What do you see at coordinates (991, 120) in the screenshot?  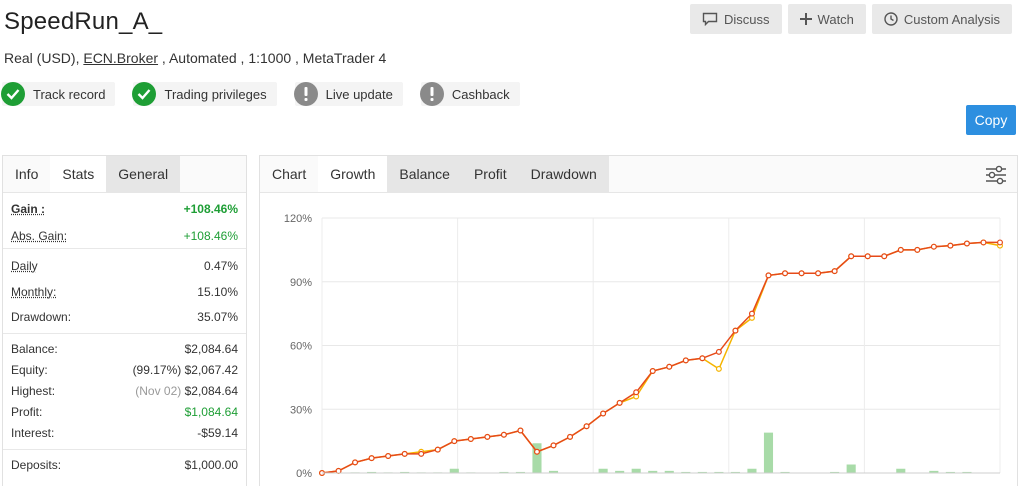 I see `copy-button: Copy` at bounding box center [991, 120].